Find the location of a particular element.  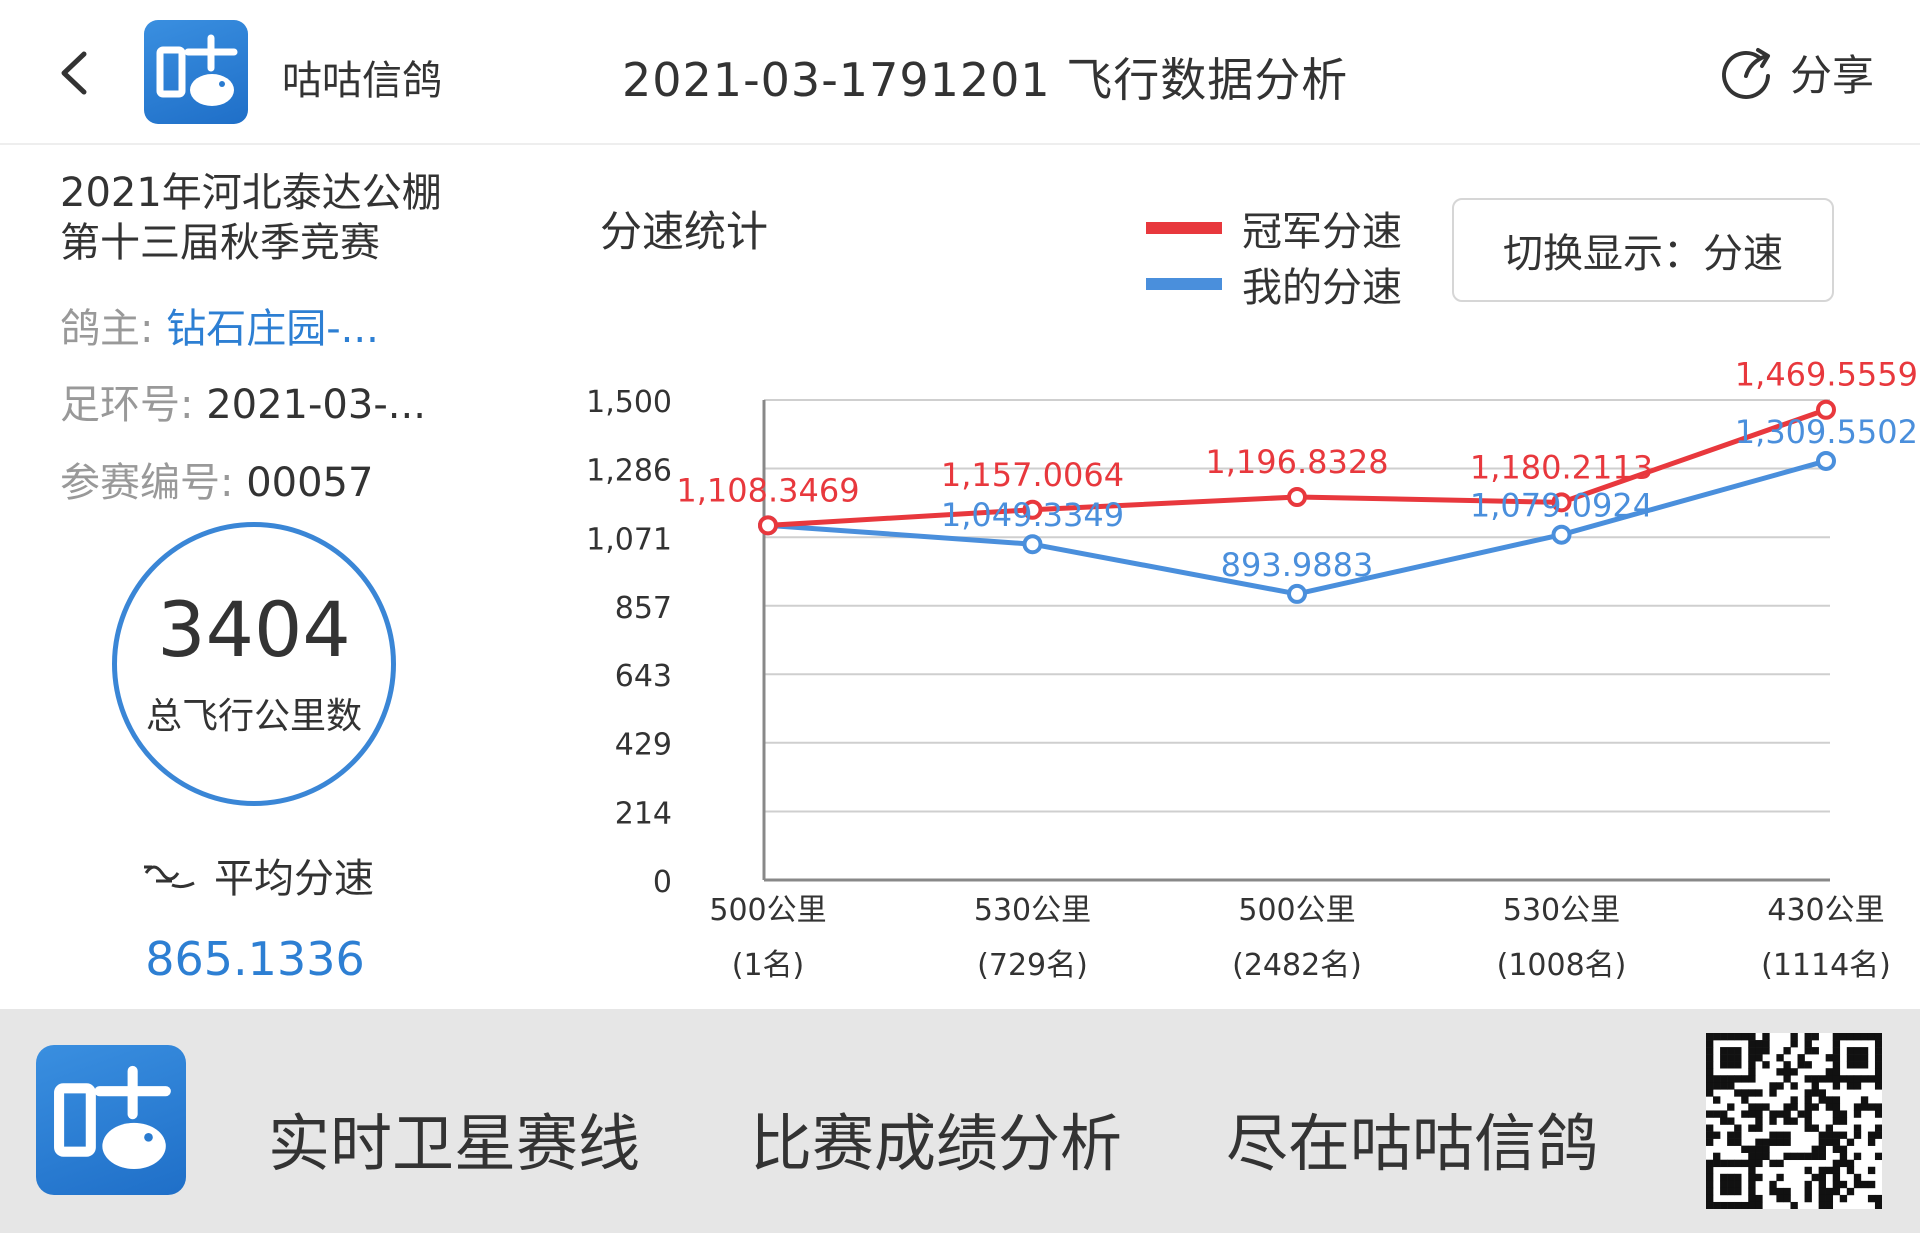

legend-label-mine: 我的分速 is located at coordinates (1322, 288).